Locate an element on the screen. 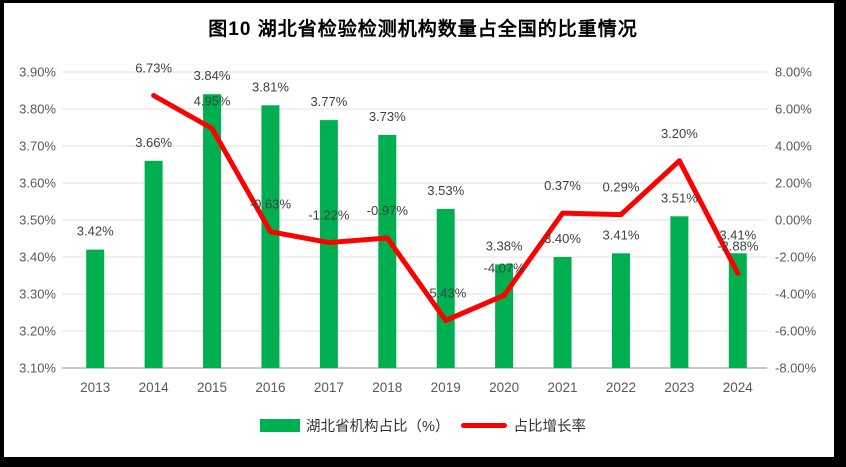 The height and width of the screenshot is (467, 846). bar-label-2022: 3.41% is located at coordinates (621, 234).